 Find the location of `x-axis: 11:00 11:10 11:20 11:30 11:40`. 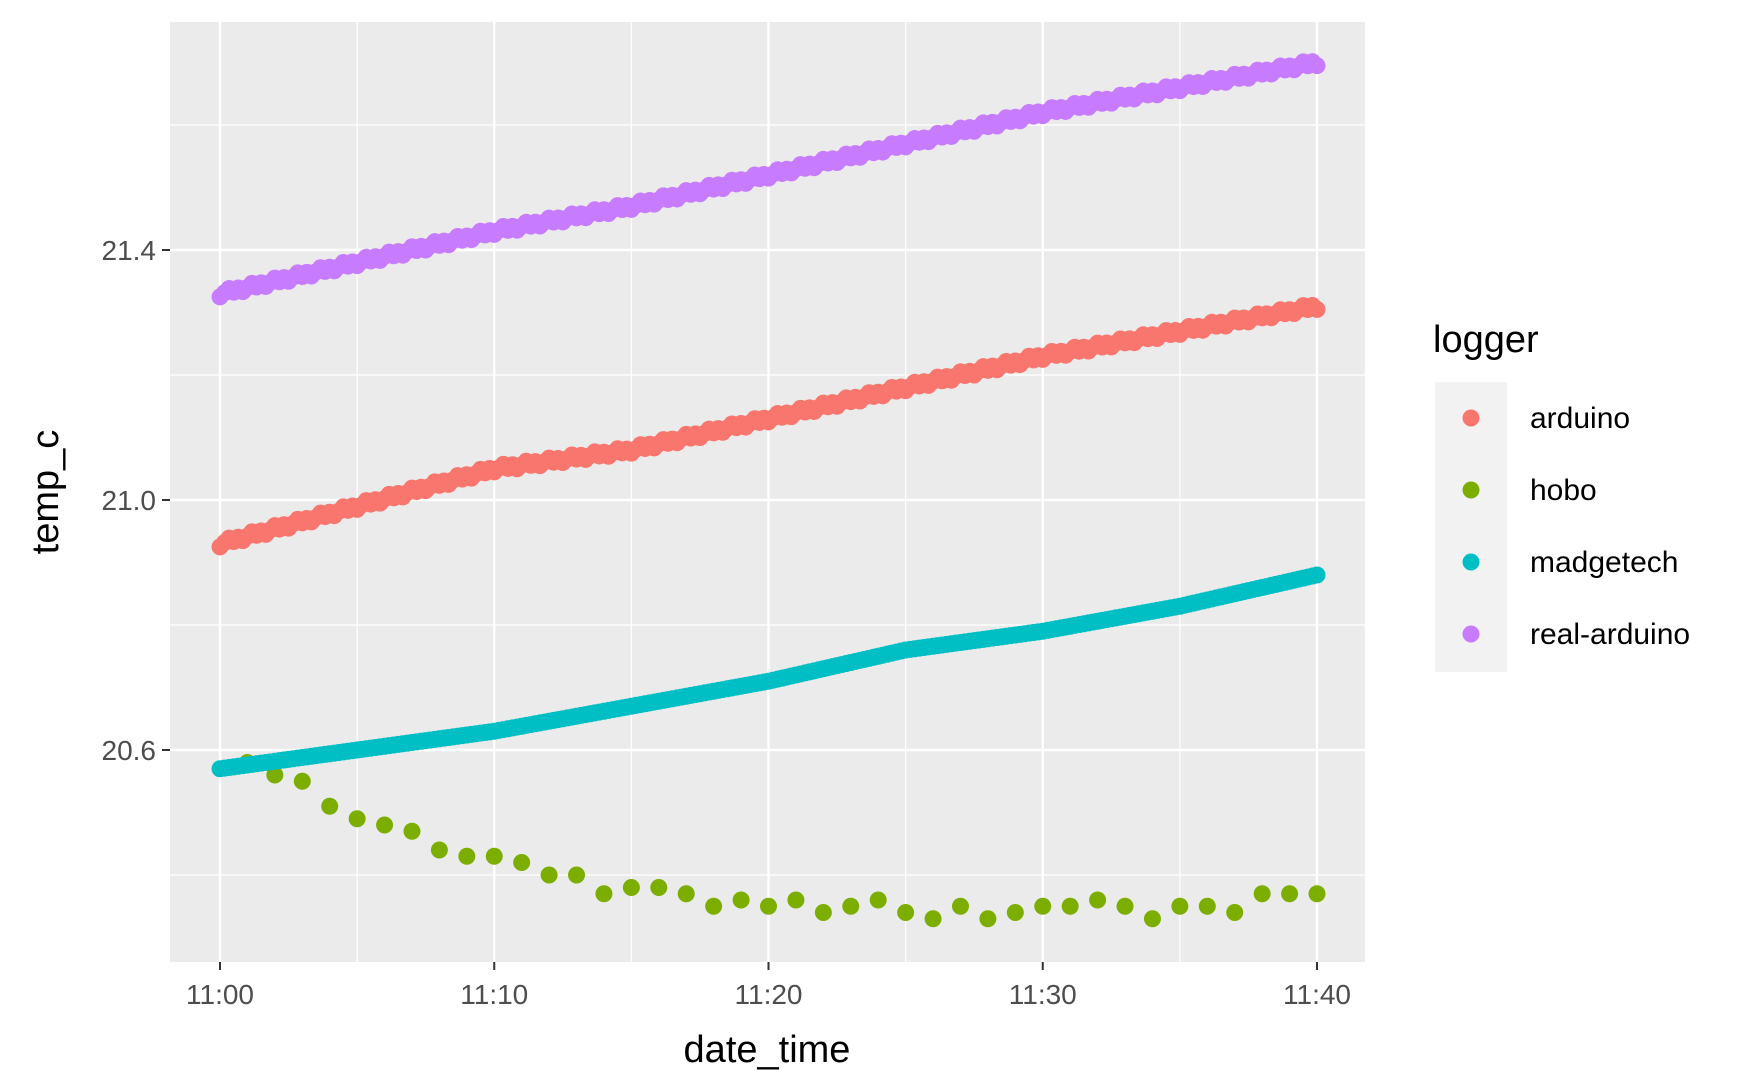

x-axis: 11:00 11:10 11:20 11:30 11:40 is located at coordinates (768, 986).